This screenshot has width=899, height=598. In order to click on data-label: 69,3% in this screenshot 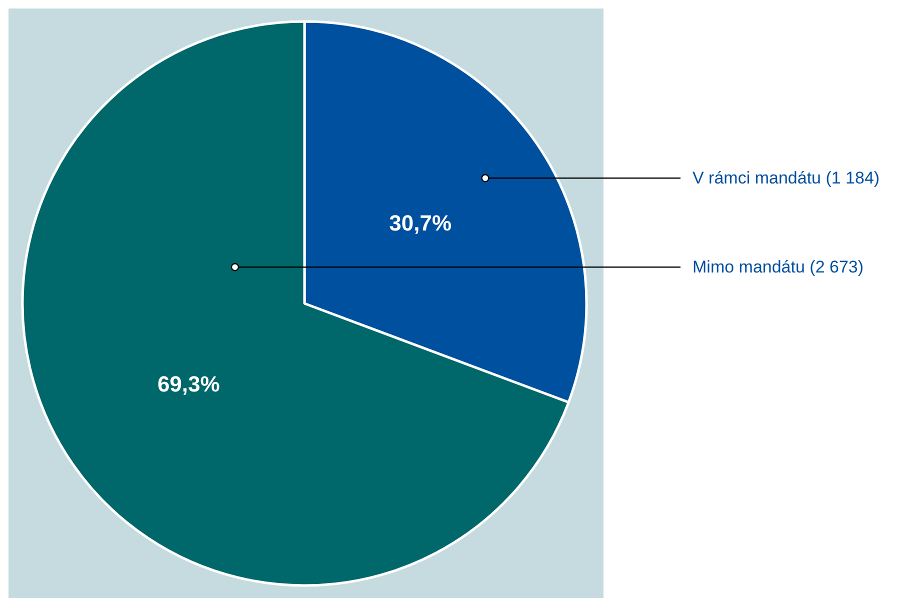, I will do `click(188, 383)`.